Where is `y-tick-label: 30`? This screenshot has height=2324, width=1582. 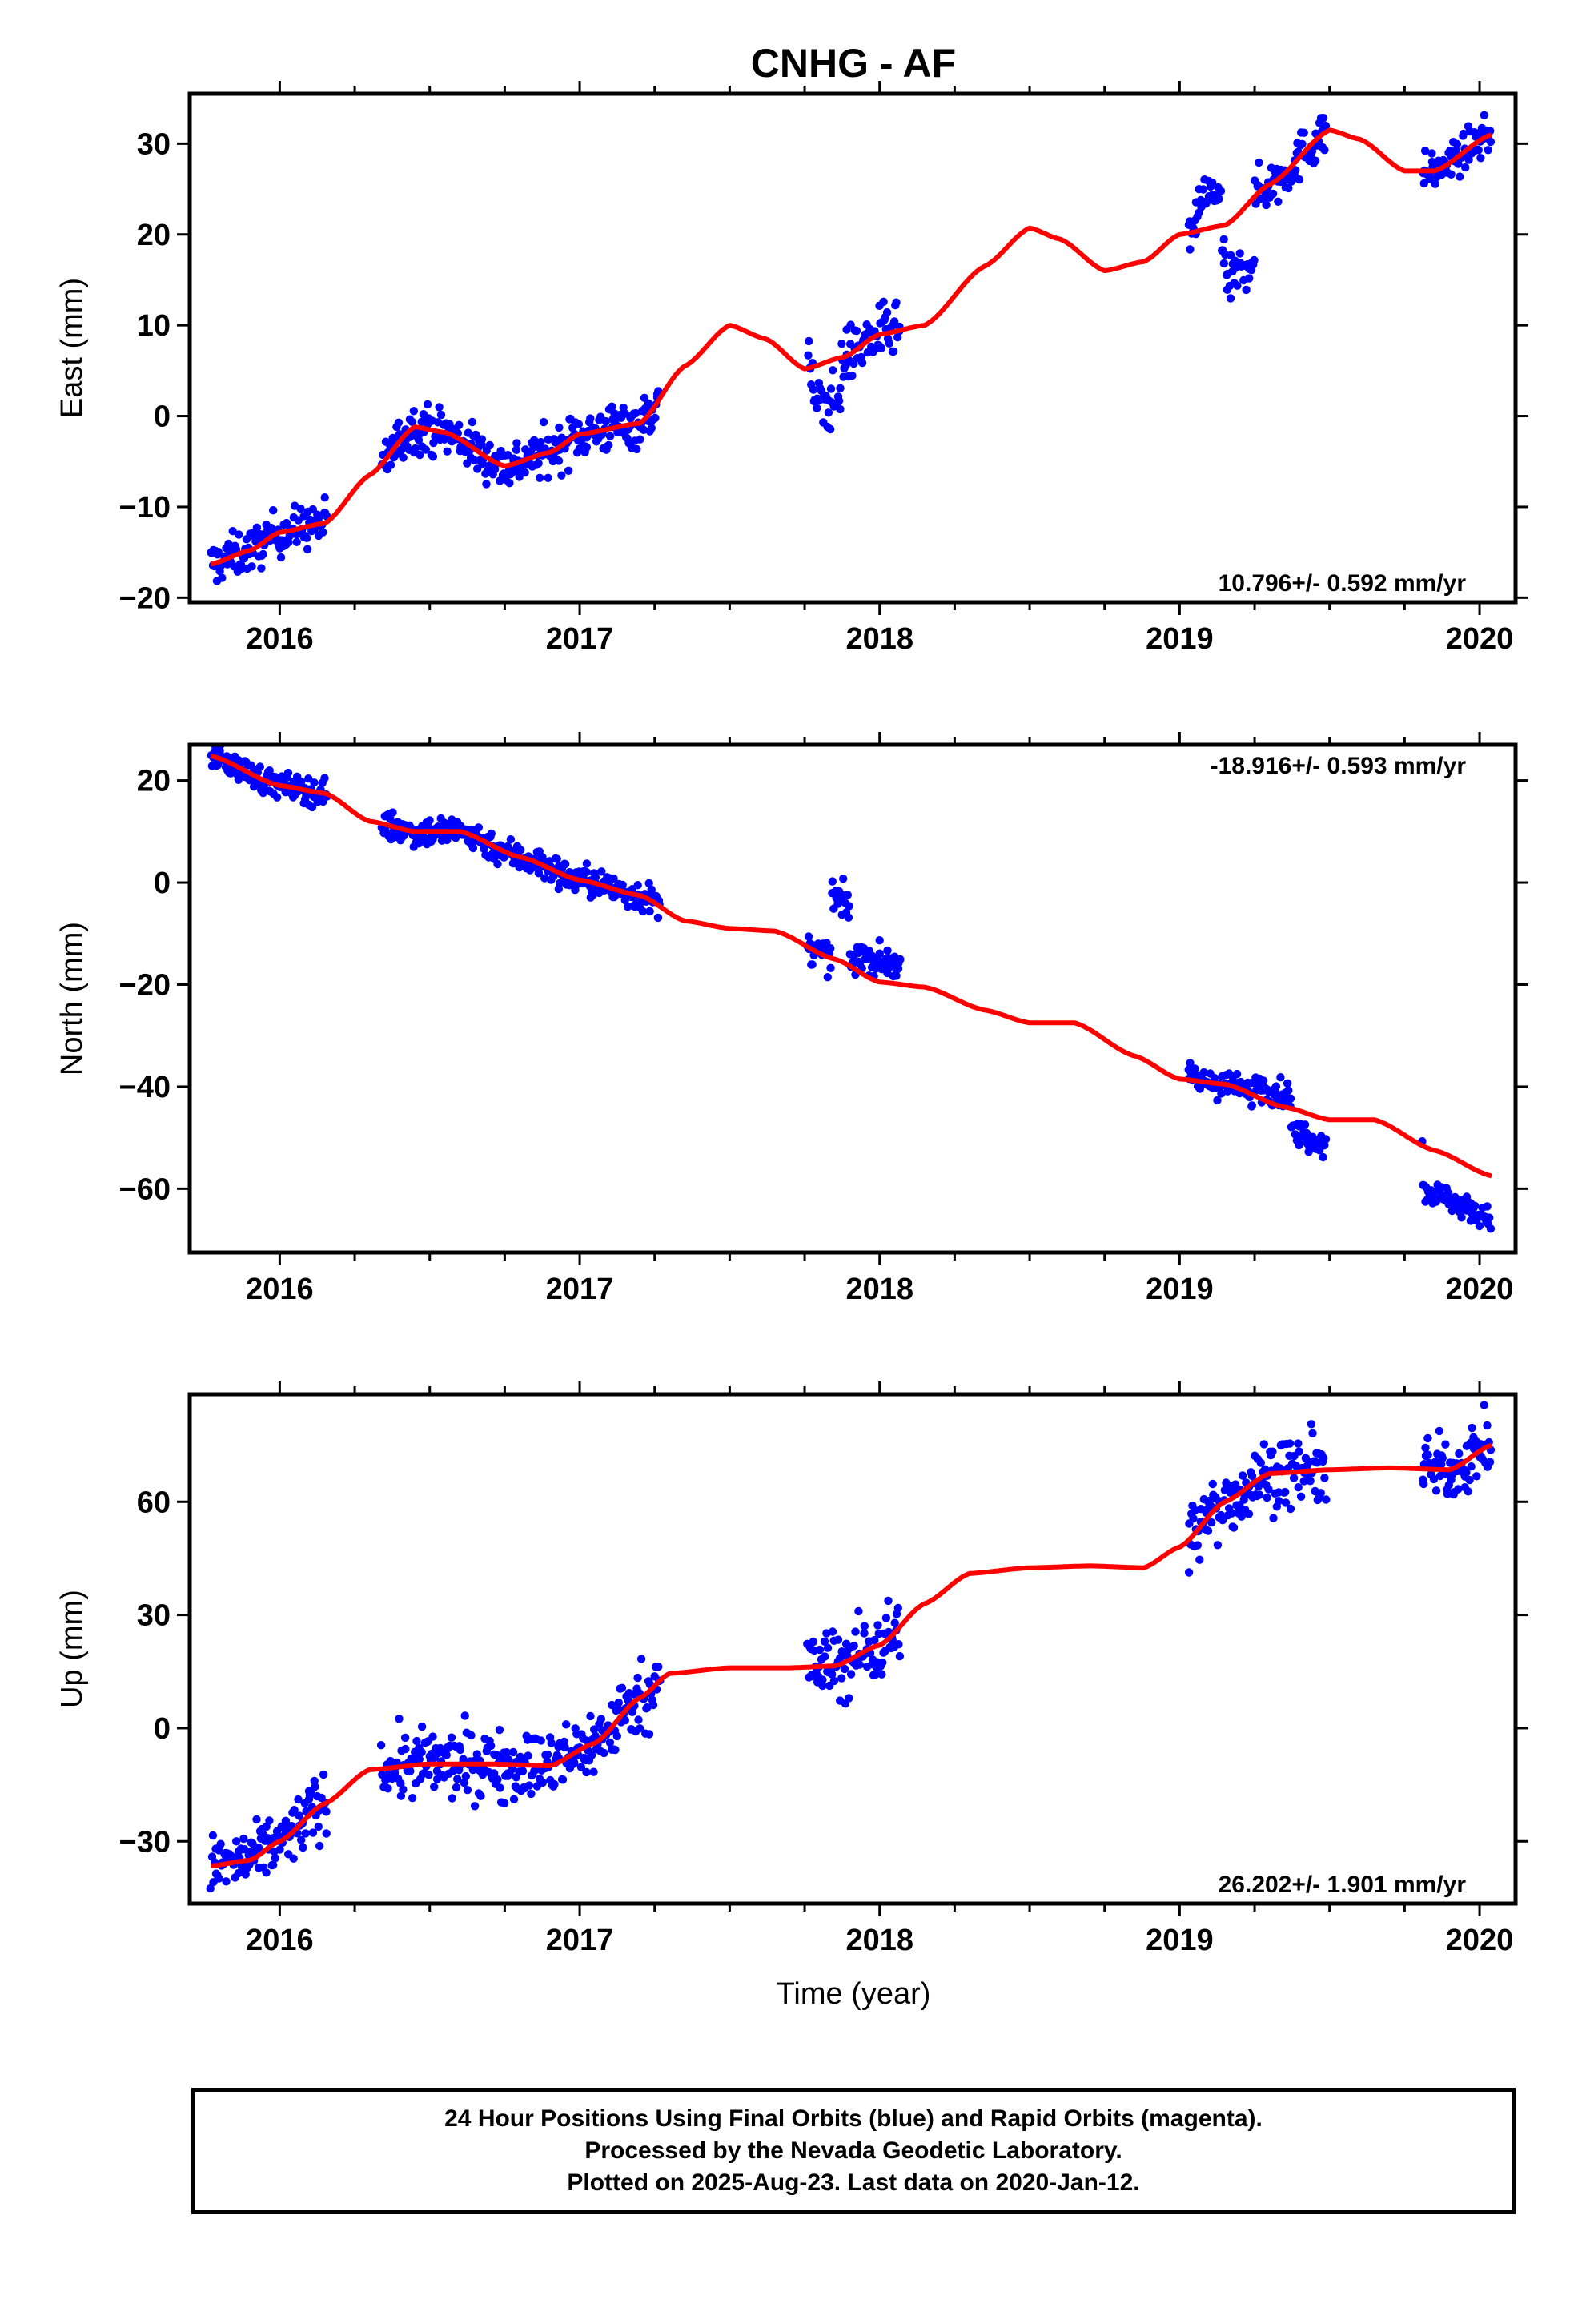 y-tick-label: 30 is located at coordinates (154, 1616).